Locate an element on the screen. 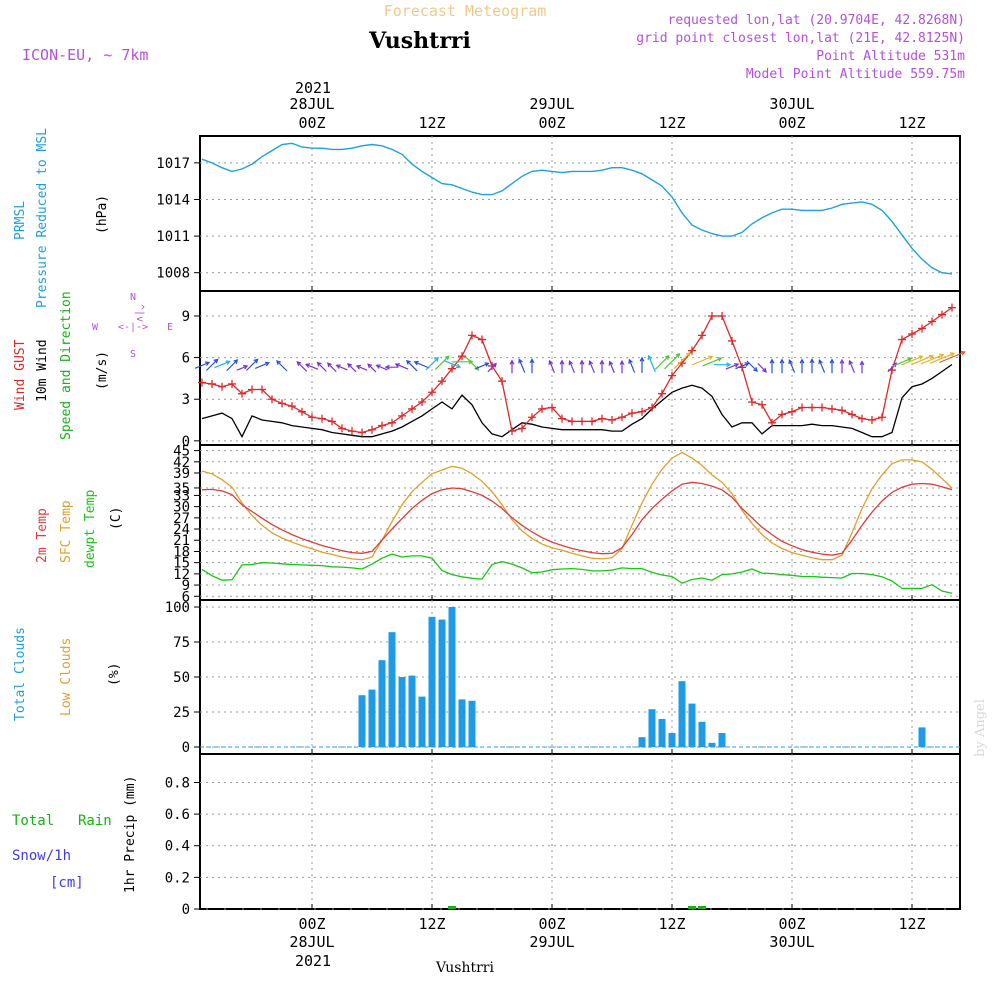 Image resolution: width=1000 pixels, height=1000 pixels. wind-ytick-label: 9 is located at coordinates (186, 317).